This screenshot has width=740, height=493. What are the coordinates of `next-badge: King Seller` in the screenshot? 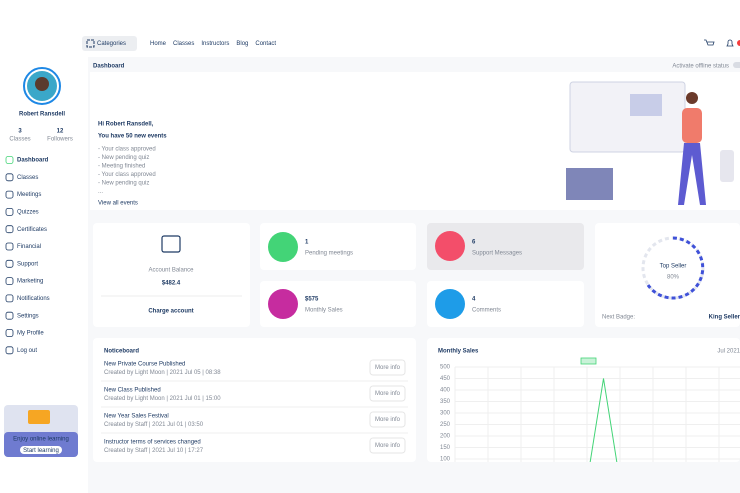 It's located at (724, 318).